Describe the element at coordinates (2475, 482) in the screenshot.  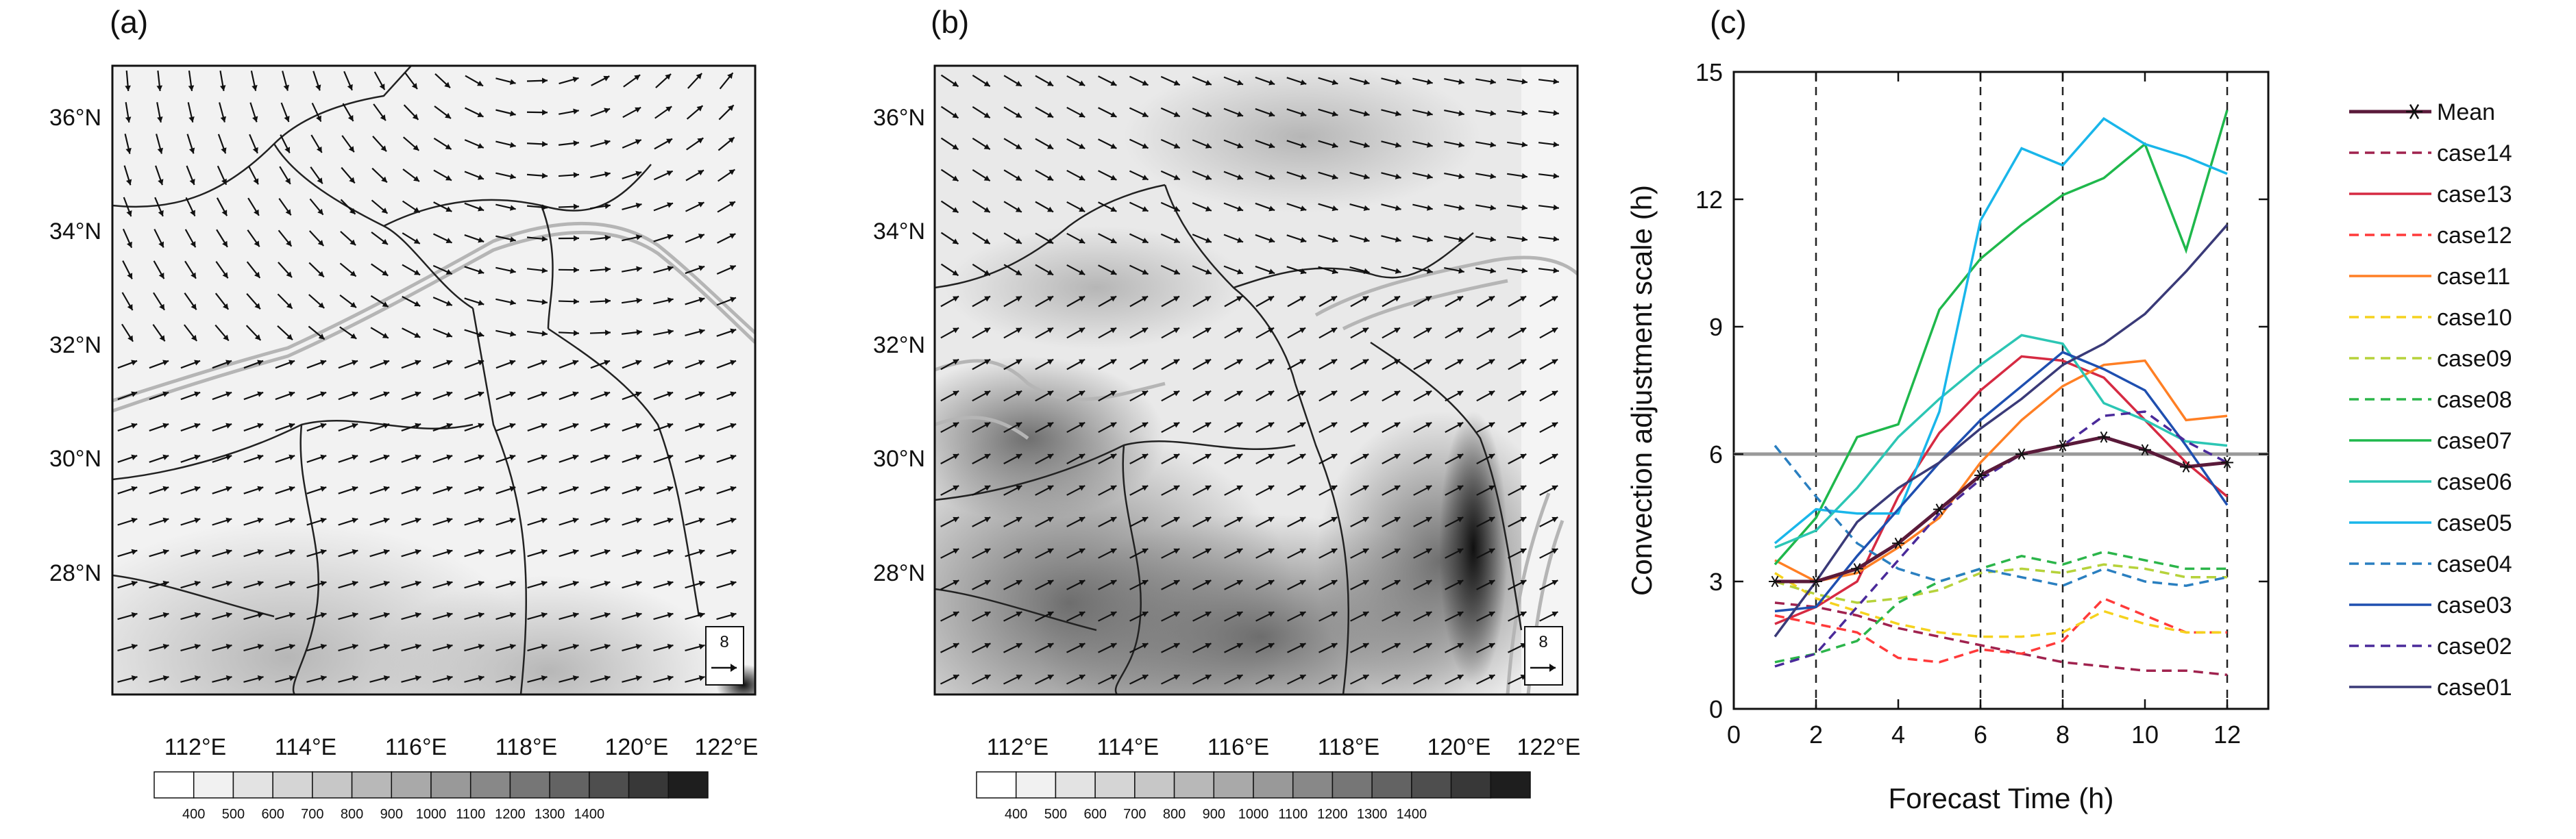
I see `legend-label: case06` at that location.